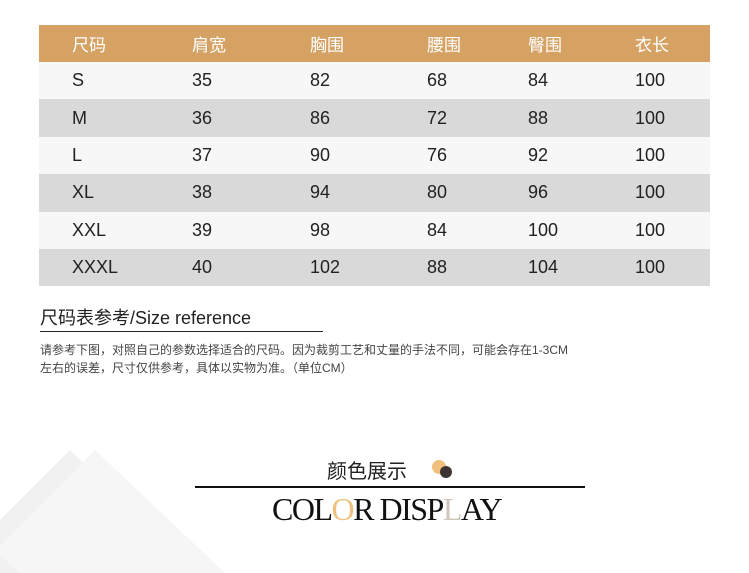 This screenshot has width=749, height=573. Describe the element at coordinates (444, 45) in the screenshot. I see `header-waist: 腰围` at that location.